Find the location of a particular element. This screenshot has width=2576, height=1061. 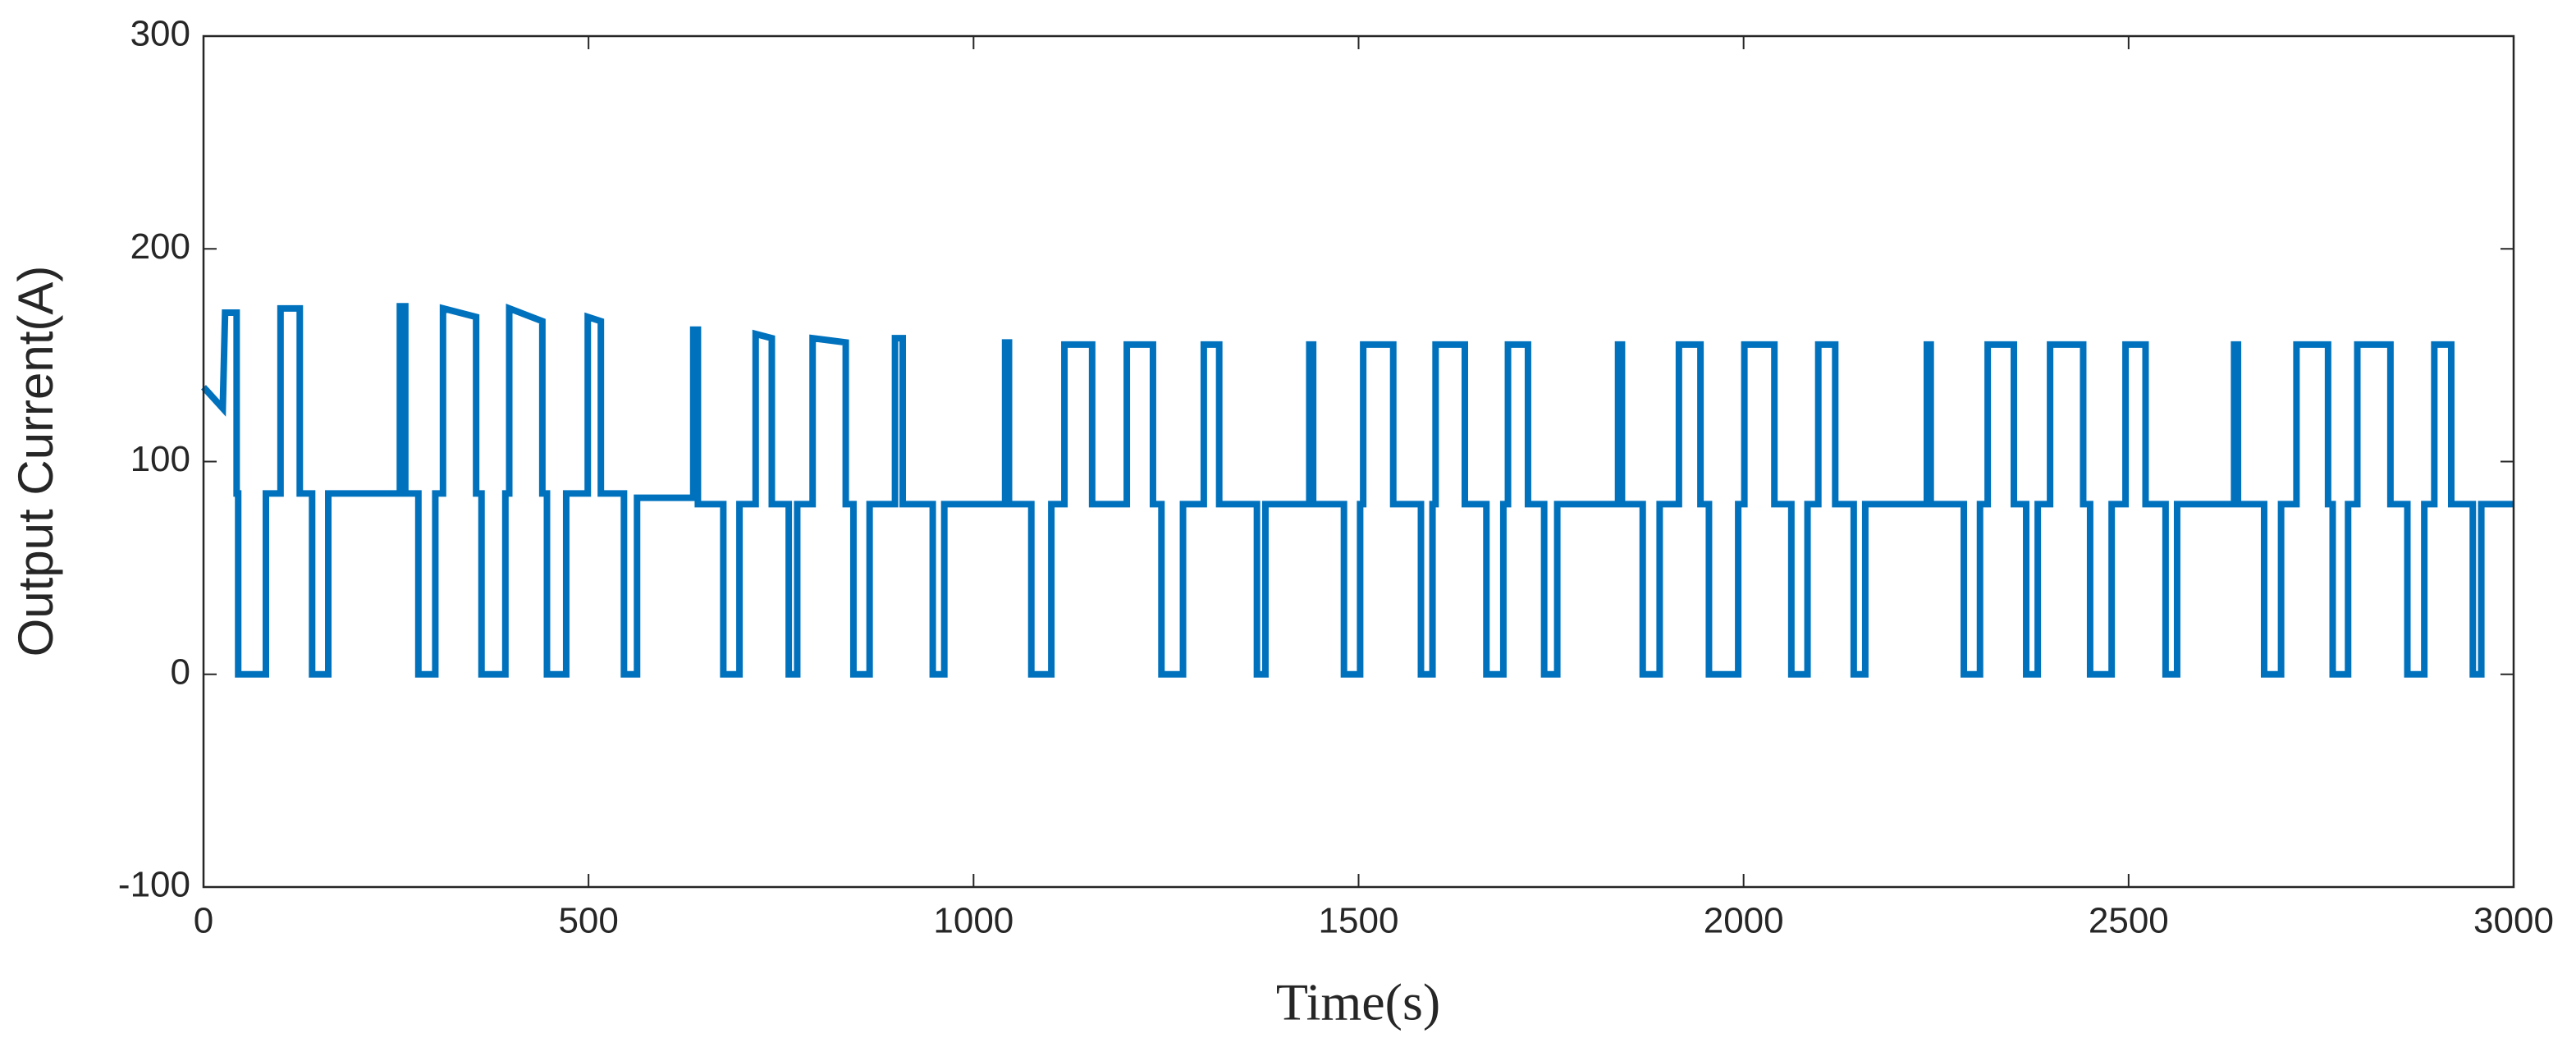

x-tick-label: 3000 is located at coordinates (2513, 921).